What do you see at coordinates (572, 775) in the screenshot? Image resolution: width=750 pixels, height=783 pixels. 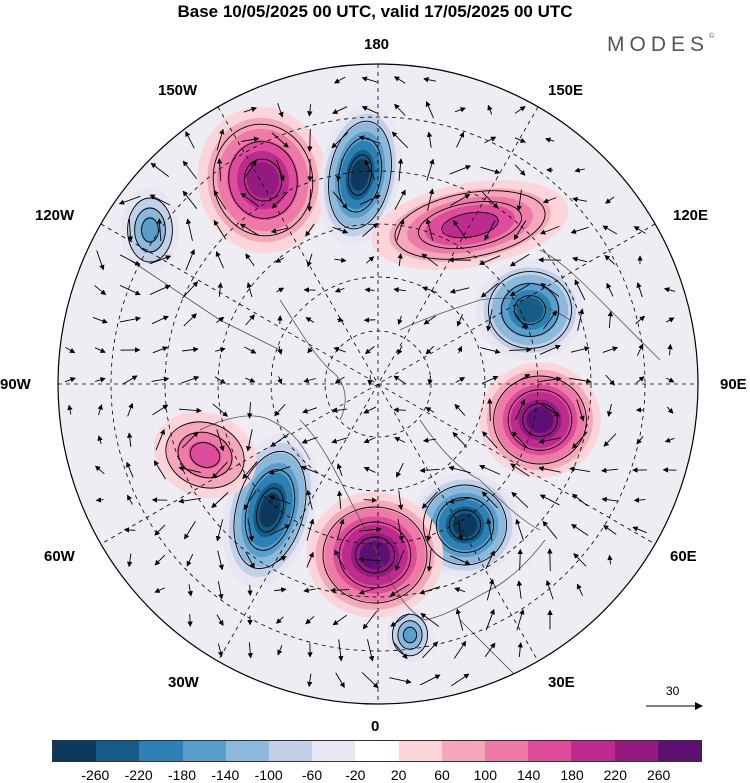 I see `colorbar-tick-label: 180` at bounding box center [572, 775].